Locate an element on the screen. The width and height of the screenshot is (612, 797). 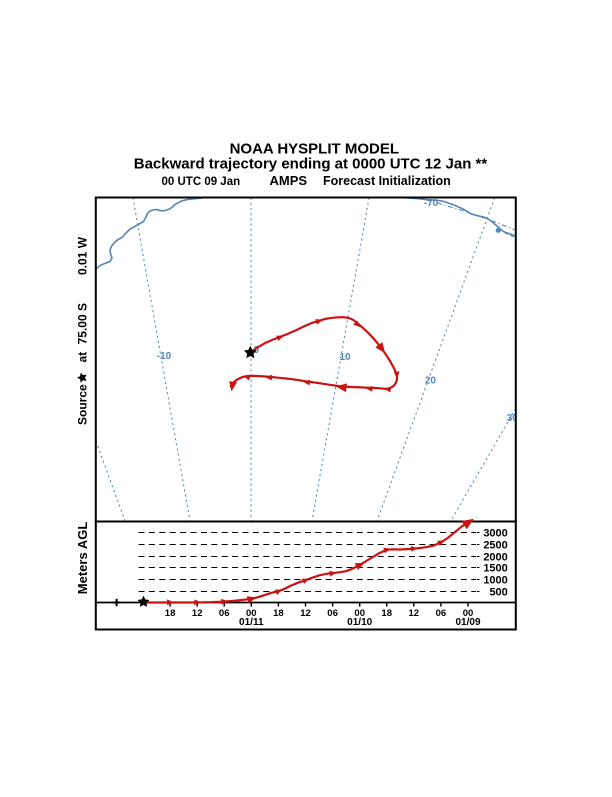
svg-text: 2000 is located at coordinates (495, 558).